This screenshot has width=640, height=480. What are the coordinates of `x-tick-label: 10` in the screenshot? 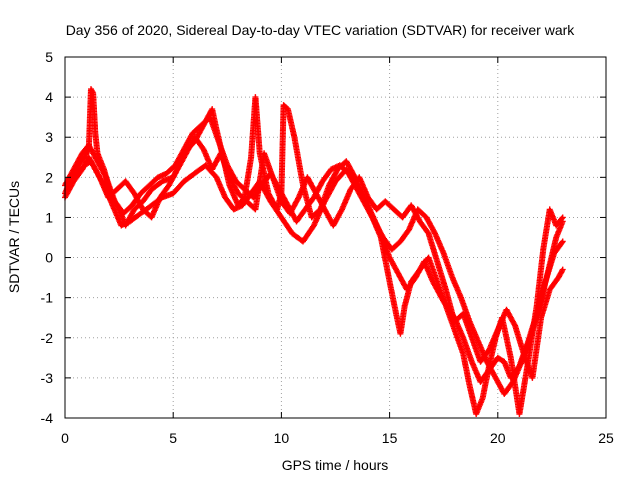 It's located at (282, 438).